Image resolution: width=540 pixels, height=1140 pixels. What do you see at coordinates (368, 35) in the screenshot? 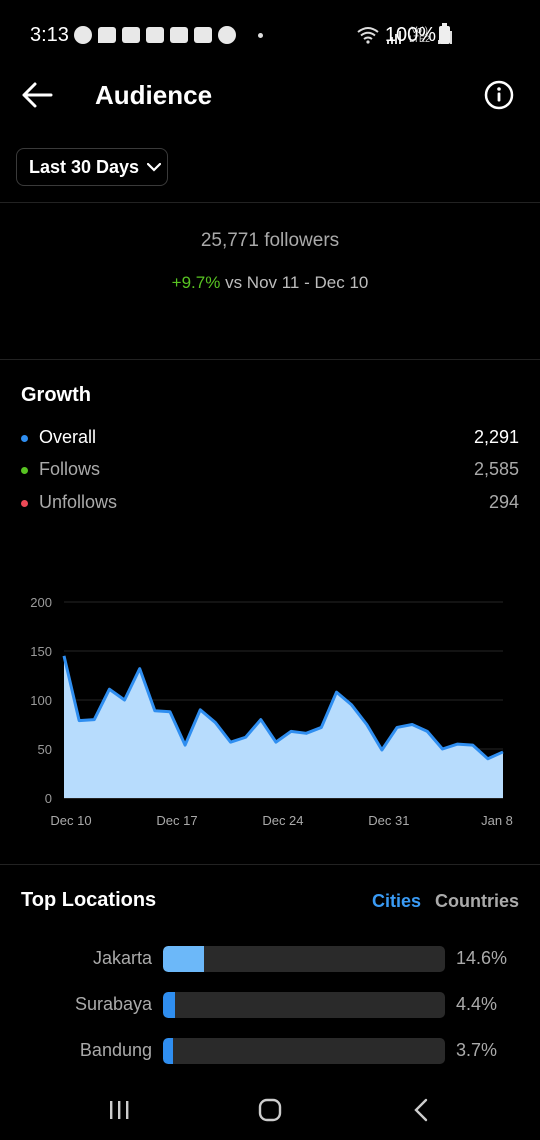
I see `wifi-icon` at bounding box center [368, 35].